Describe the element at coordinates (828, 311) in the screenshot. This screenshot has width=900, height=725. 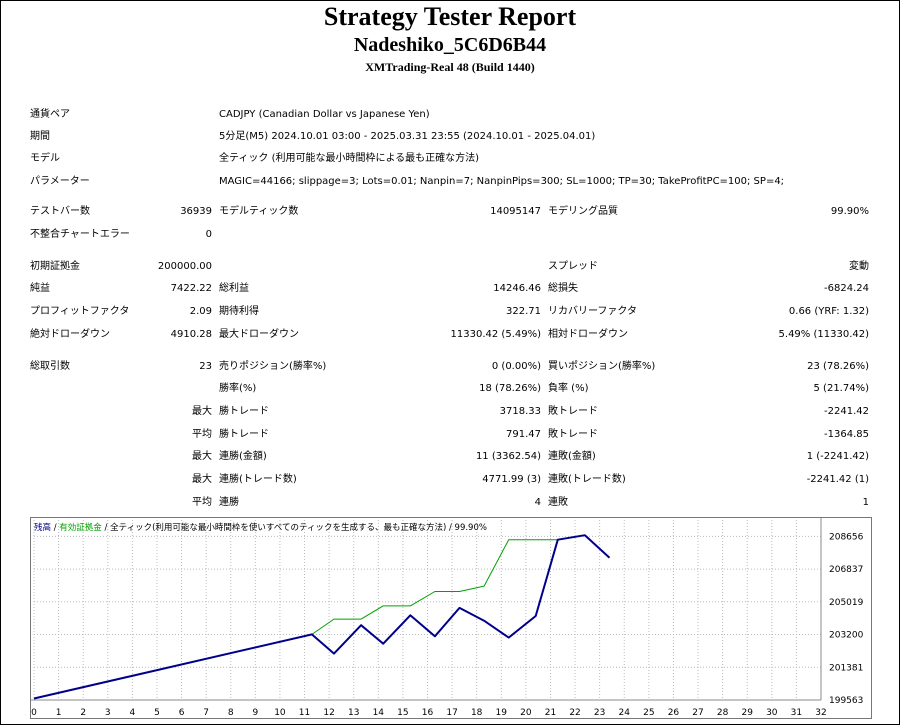
I see `recovery-factor-value: 0.66 (YRF: 1.32)` at that location.